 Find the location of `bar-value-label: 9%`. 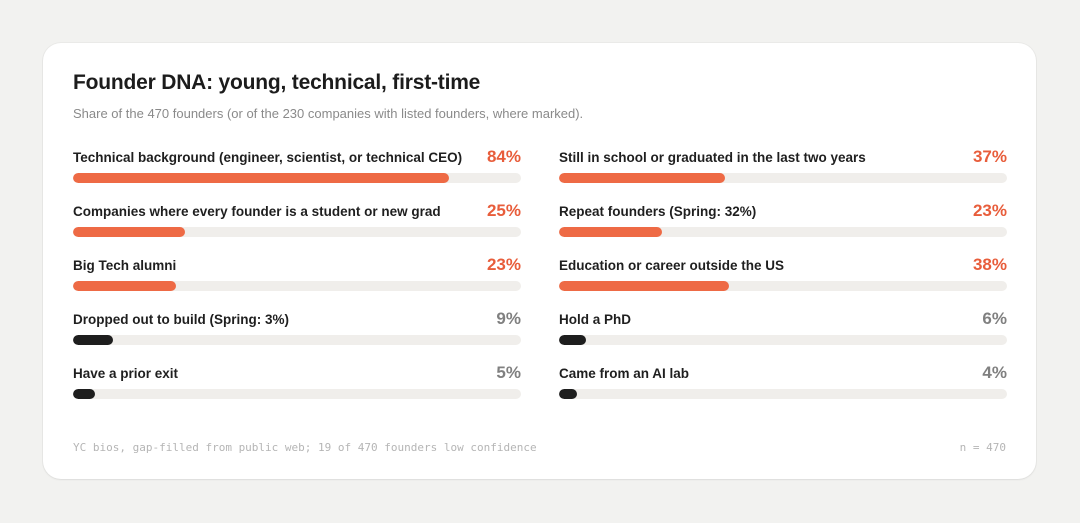

bar-value-label: 9% is located at coordinates (508, 318).